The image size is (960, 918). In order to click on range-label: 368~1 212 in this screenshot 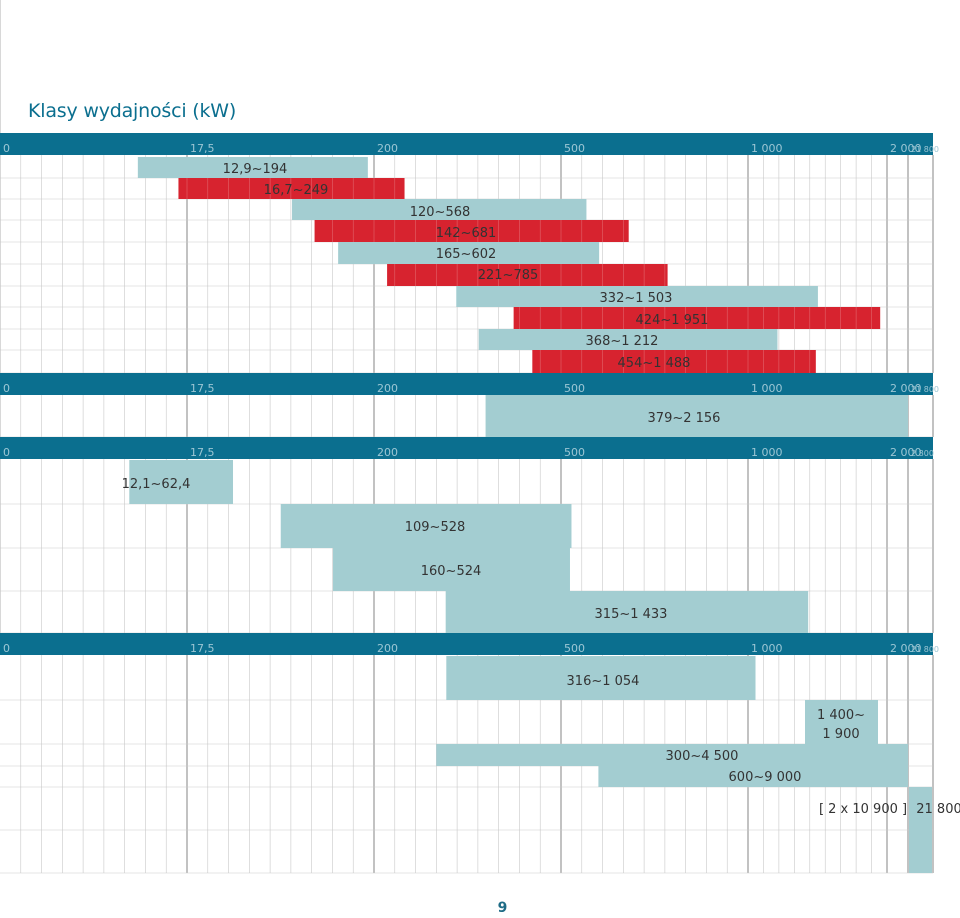, I will do `click(622, 341)`.